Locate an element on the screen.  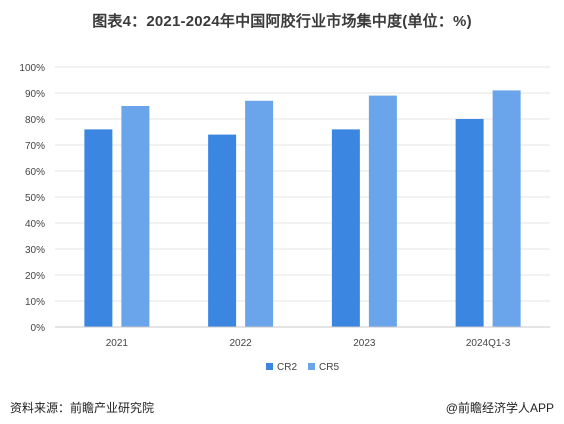
source-note: 资料来源：前瞻产业研究院 is located at coordinates (82, 408).